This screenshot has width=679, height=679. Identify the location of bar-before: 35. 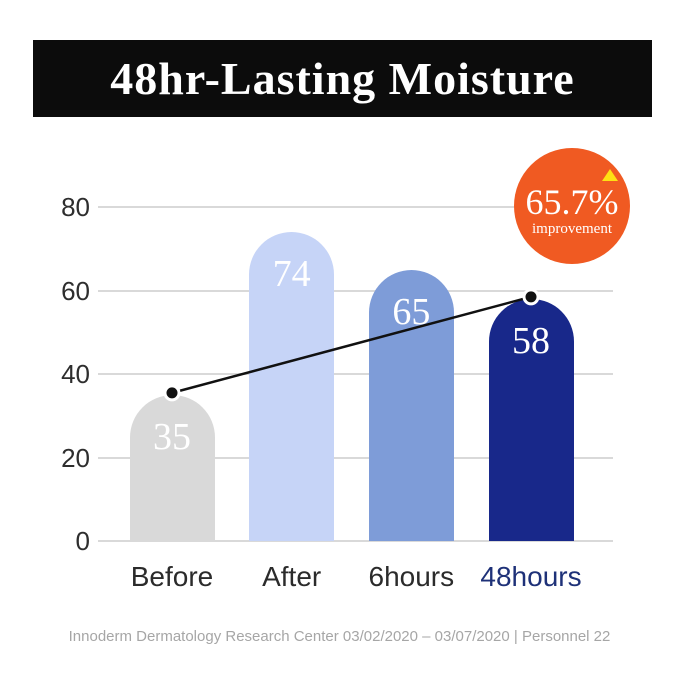
(172, 467).